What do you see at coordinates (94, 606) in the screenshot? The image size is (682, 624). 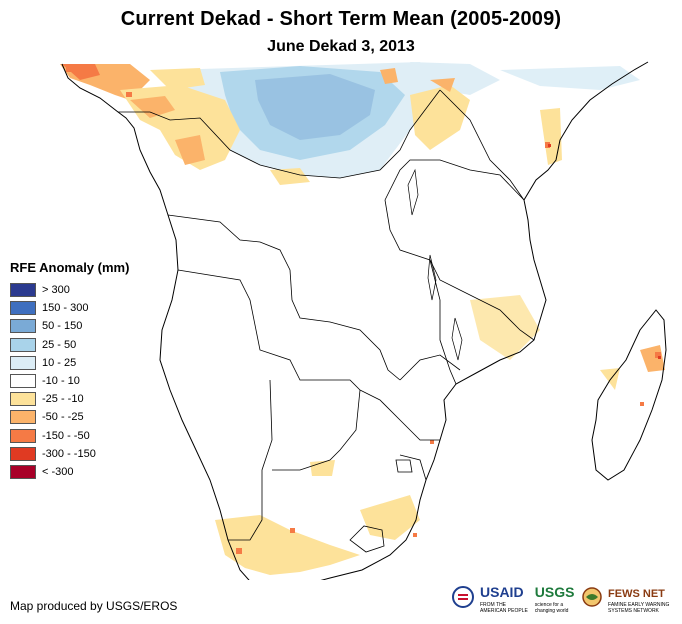 I see `credit-text: Map produced by USGS/EROS` at bounding box center [94, 606].